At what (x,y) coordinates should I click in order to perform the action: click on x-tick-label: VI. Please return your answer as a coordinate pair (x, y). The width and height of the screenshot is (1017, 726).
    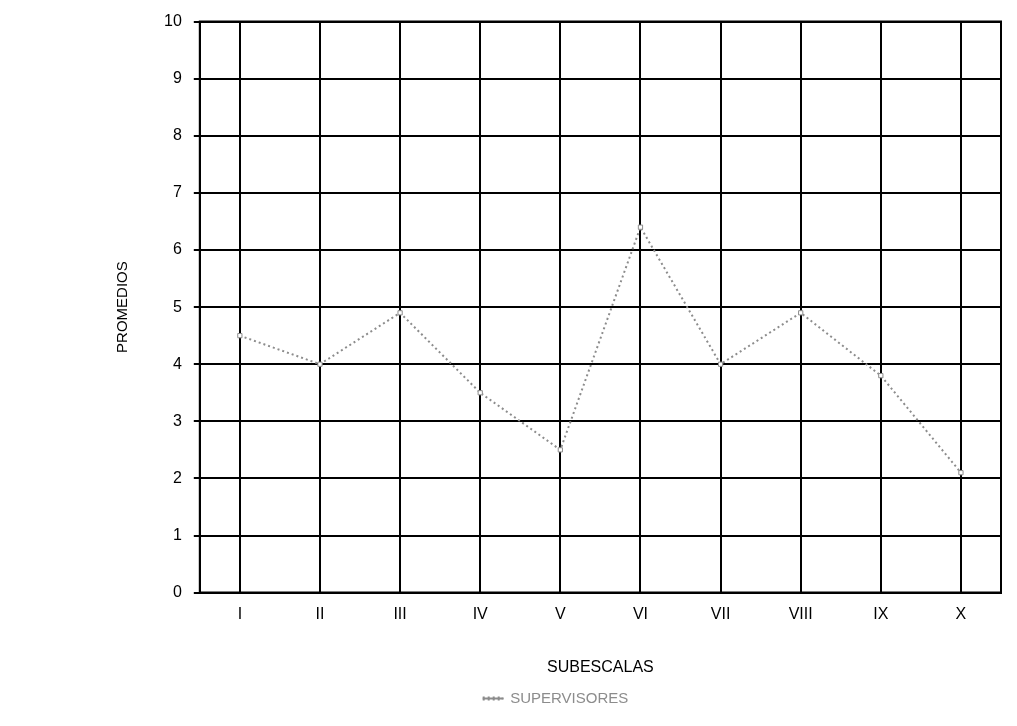
    Looking at the image, I should click on (640, 613).